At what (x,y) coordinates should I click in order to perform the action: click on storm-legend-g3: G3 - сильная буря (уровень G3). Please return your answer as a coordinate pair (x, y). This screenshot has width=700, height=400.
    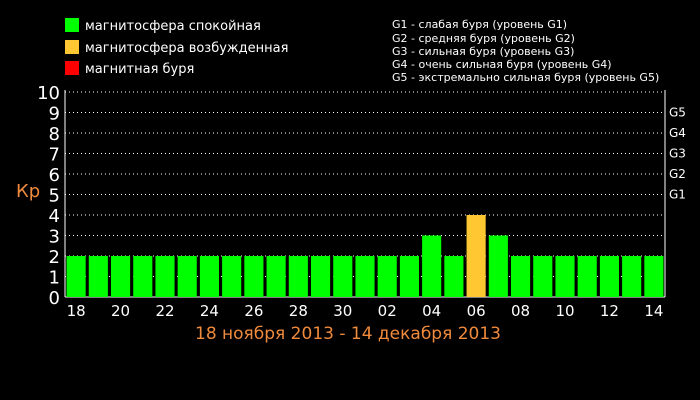
    Looking at the image, I should click on (483, 51).